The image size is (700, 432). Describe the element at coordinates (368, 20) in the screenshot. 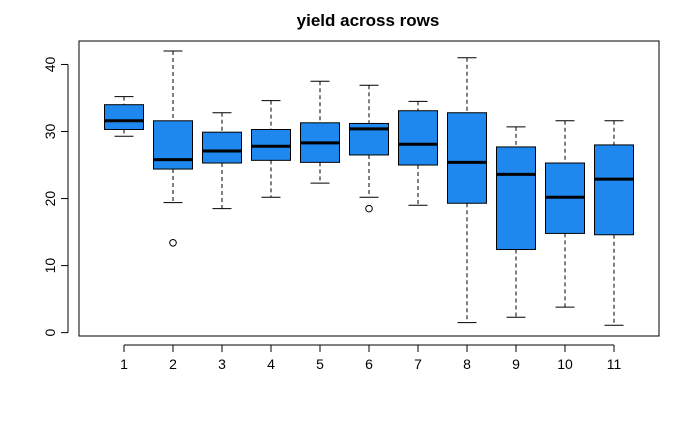

I see `chart-title: yield across rows` at that location.